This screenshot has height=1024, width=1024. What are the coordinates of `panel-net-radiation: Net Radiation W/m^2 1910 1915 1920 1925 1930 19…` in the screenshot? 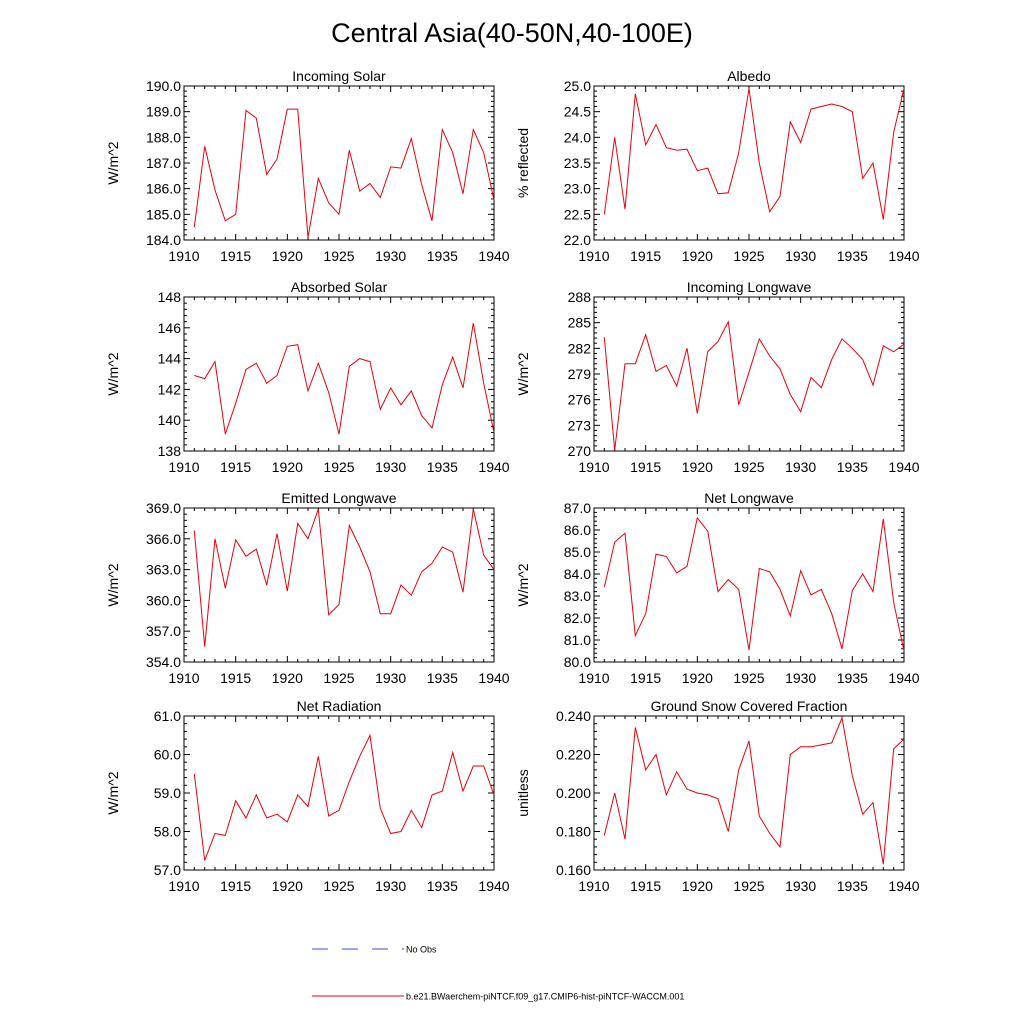 It's located at (307, 796).